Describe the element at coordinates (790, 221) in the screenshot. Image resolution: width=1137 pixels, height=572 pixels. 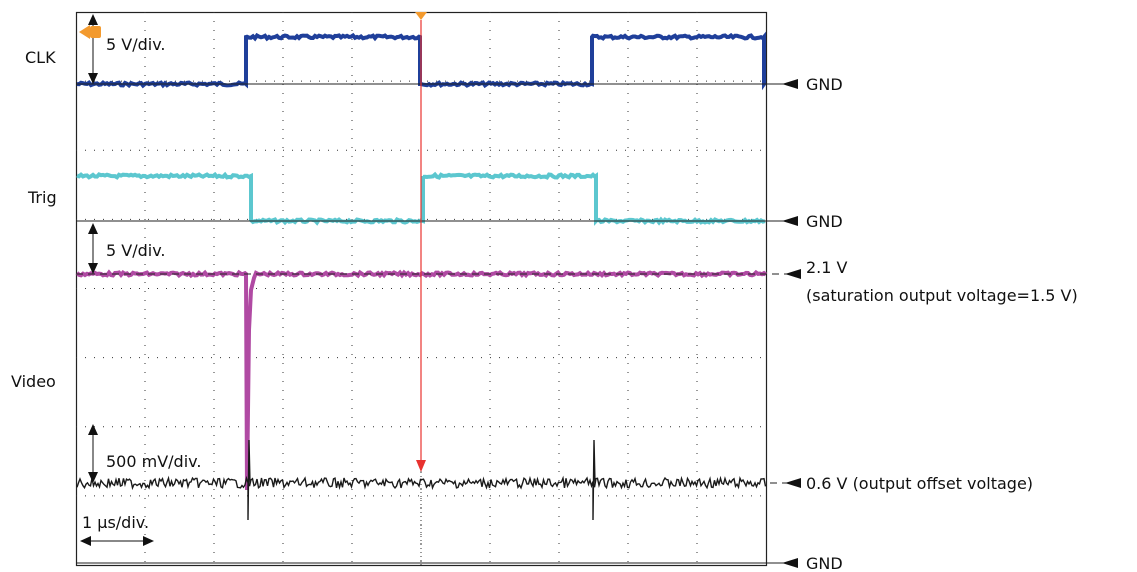
I see `gnd-arrow-trig` at that location.